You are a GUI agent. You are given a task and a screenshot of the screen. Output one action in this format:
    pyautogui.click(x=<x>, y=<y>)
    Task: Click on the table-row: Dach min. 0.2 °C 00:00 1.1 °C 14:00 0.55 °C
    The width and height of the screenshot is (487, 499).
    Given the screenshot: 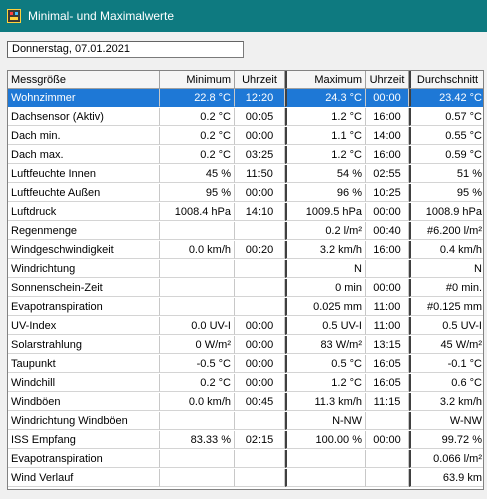 What is the action you would take?
    pyautogui.click(x=245, y=136)
    